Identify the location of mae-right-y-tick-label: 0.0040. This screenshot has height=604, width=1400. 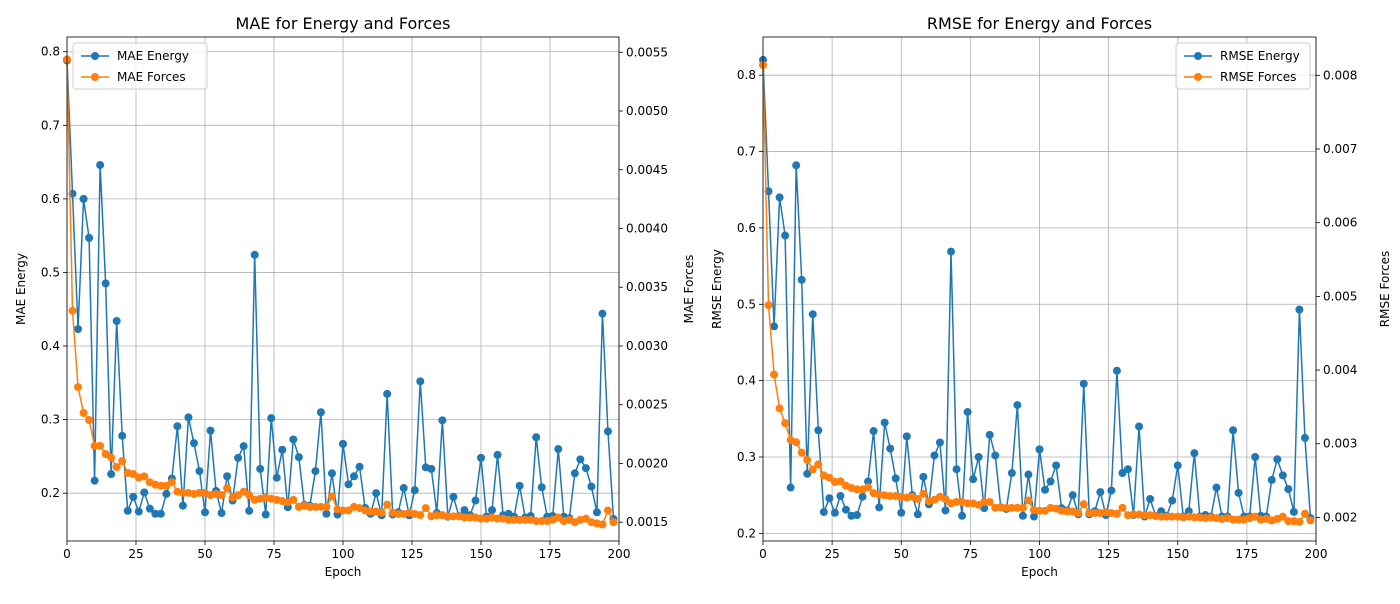
(647, 228).